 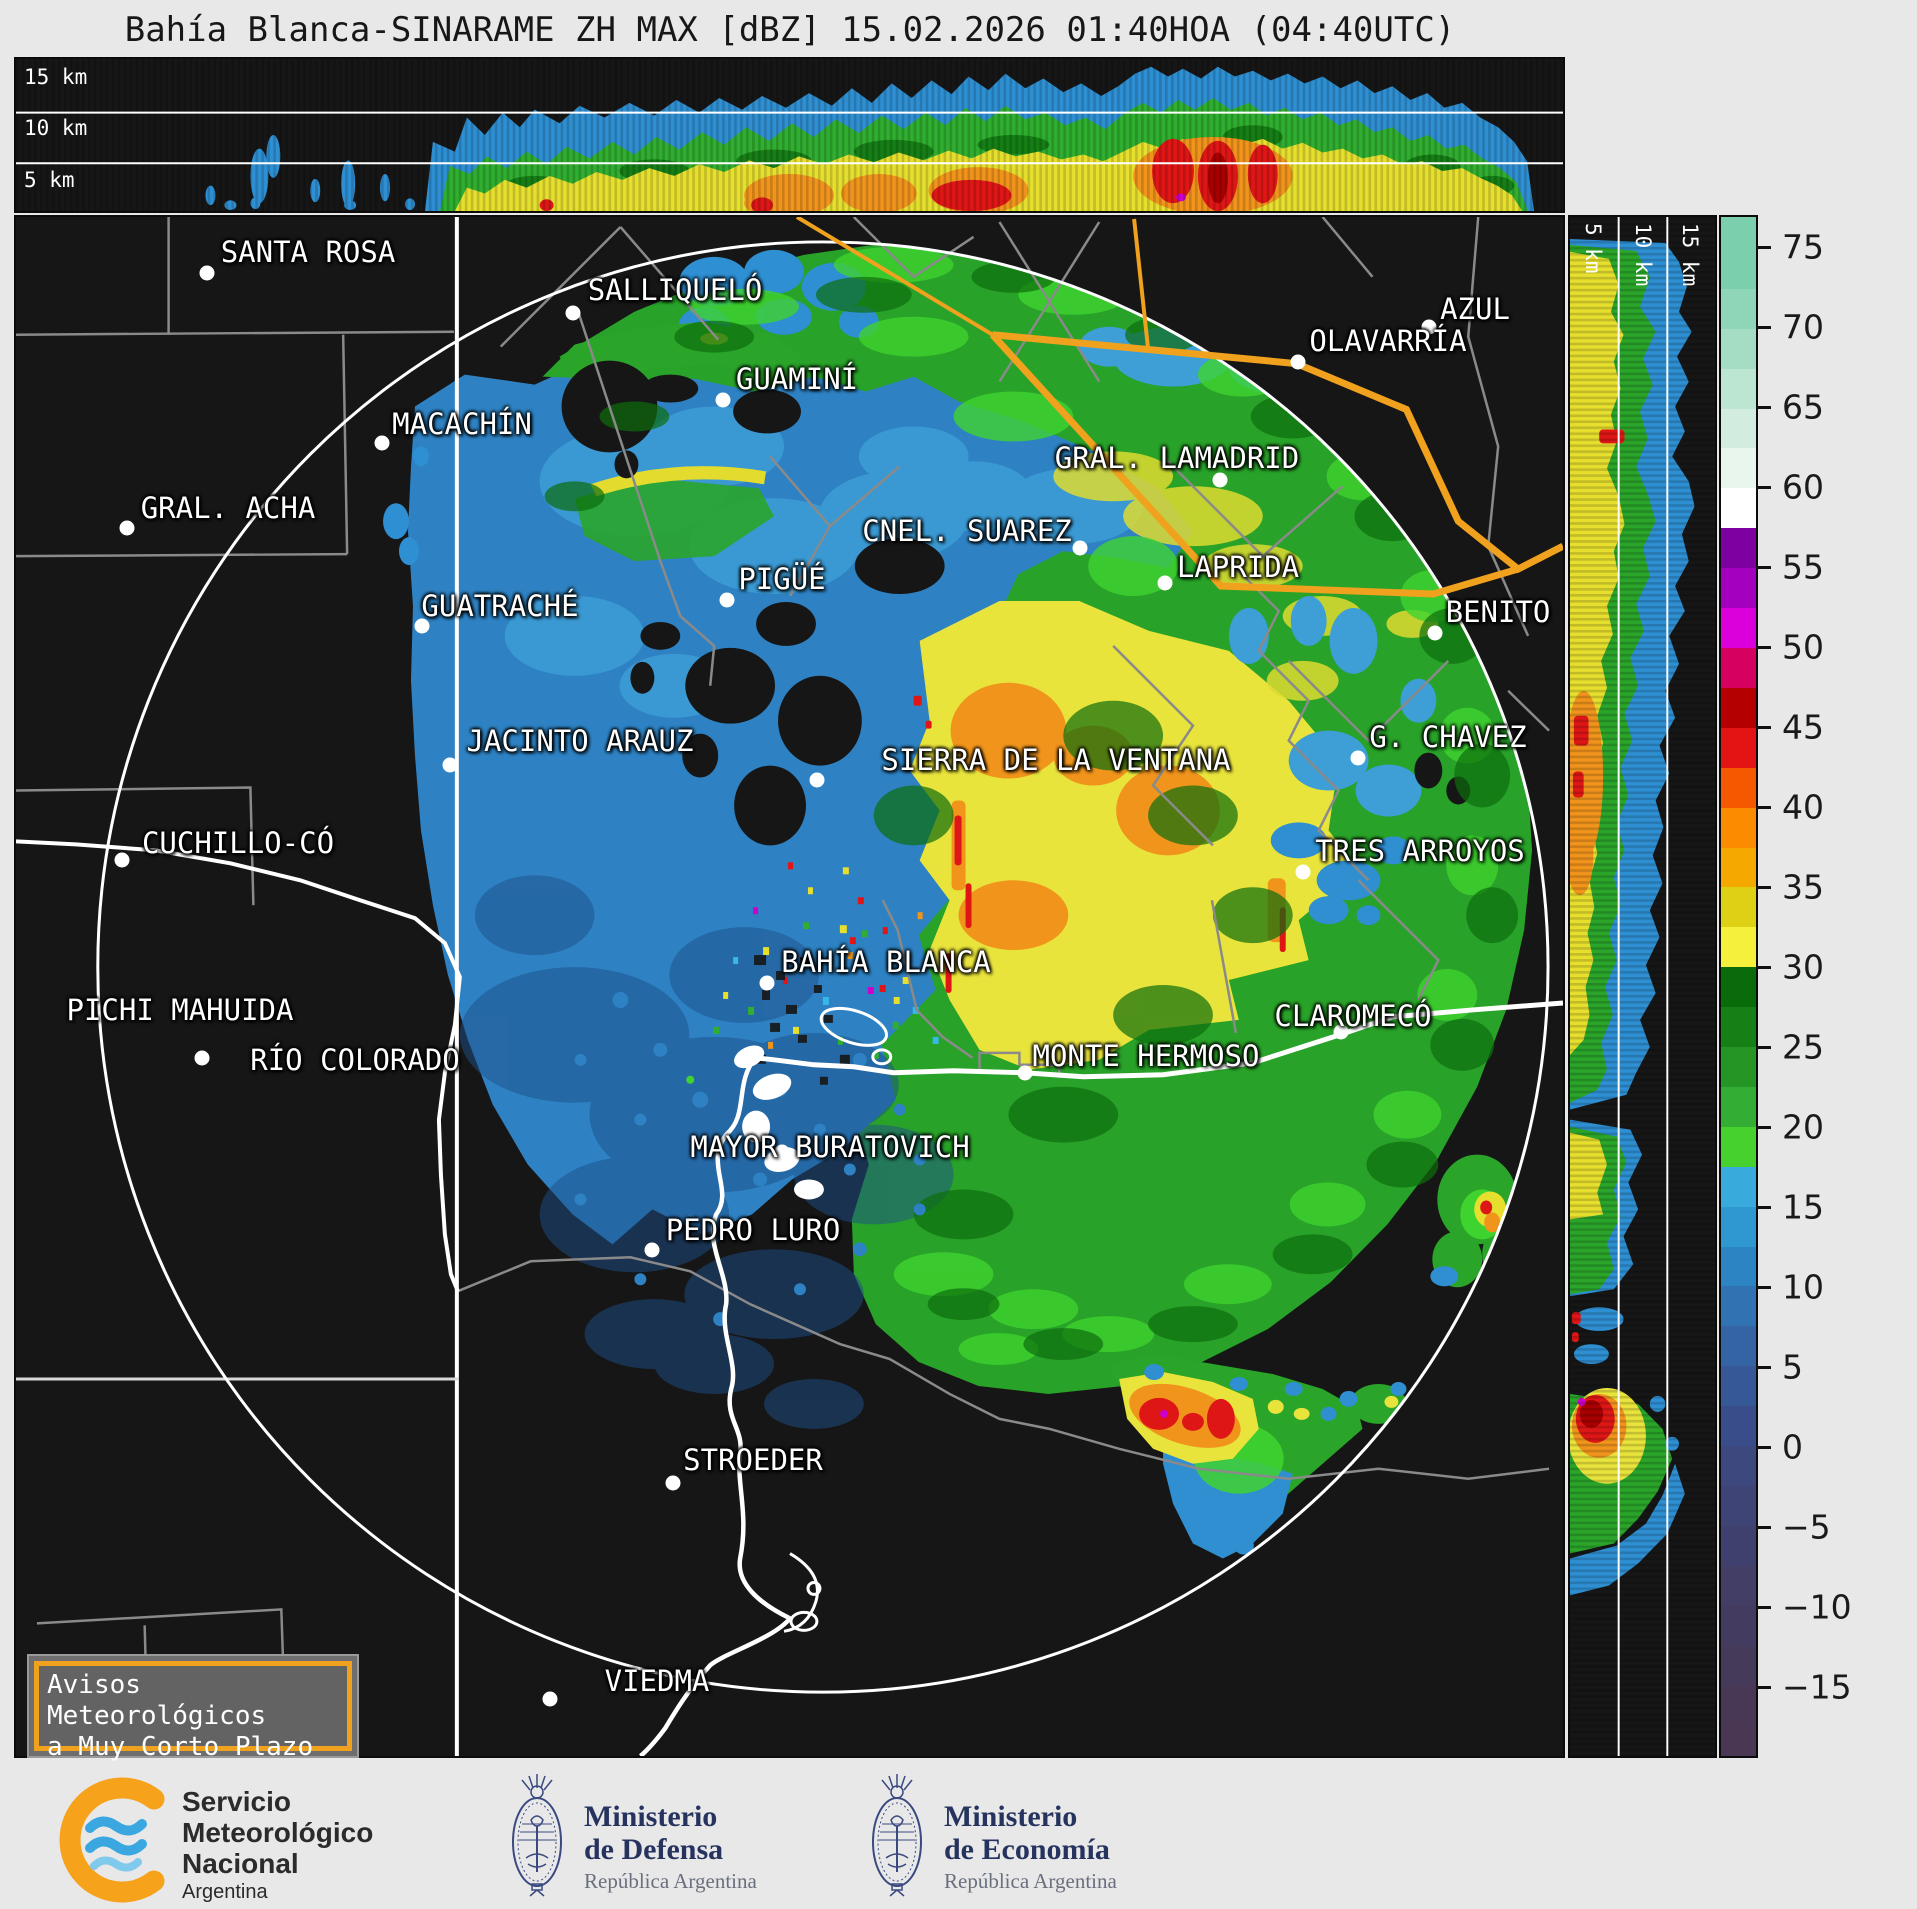 I want to click on city-label: CUCHILLO-CÓ, so click(x=238, y=843).